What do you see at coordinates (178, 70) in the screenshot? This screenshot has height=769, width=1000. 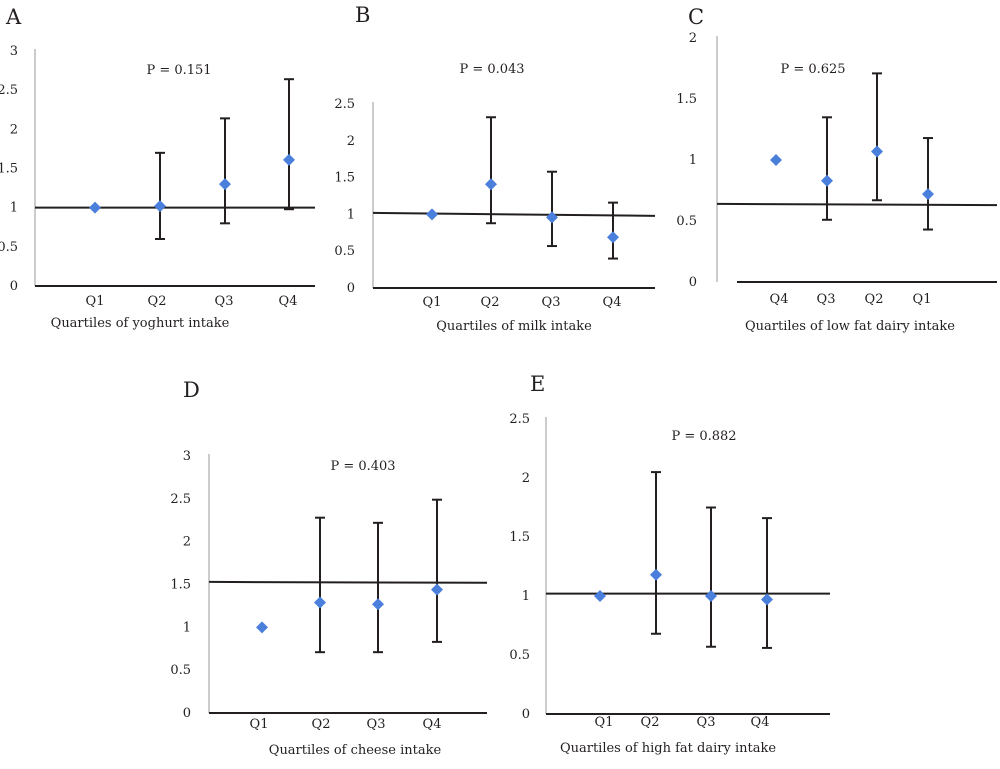 I see `p-value-label: P = 0.151` at bounding box center [178, 70].